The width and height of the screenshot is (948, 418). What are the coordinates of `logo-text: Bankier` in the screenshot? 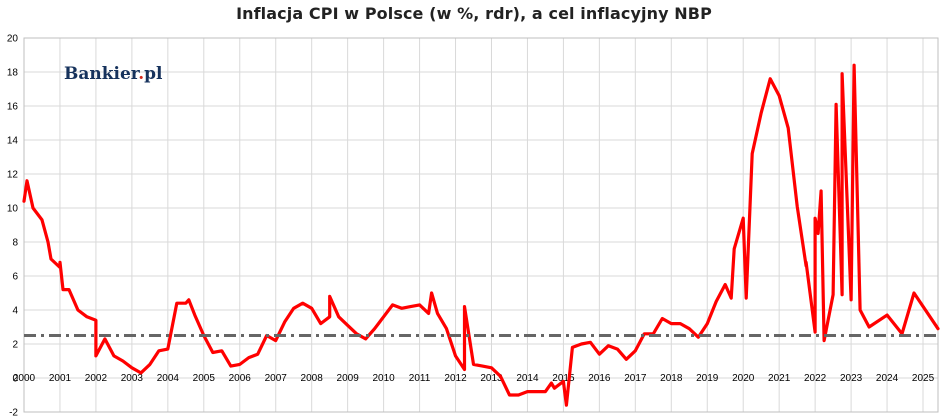 It's located at (101, 74).